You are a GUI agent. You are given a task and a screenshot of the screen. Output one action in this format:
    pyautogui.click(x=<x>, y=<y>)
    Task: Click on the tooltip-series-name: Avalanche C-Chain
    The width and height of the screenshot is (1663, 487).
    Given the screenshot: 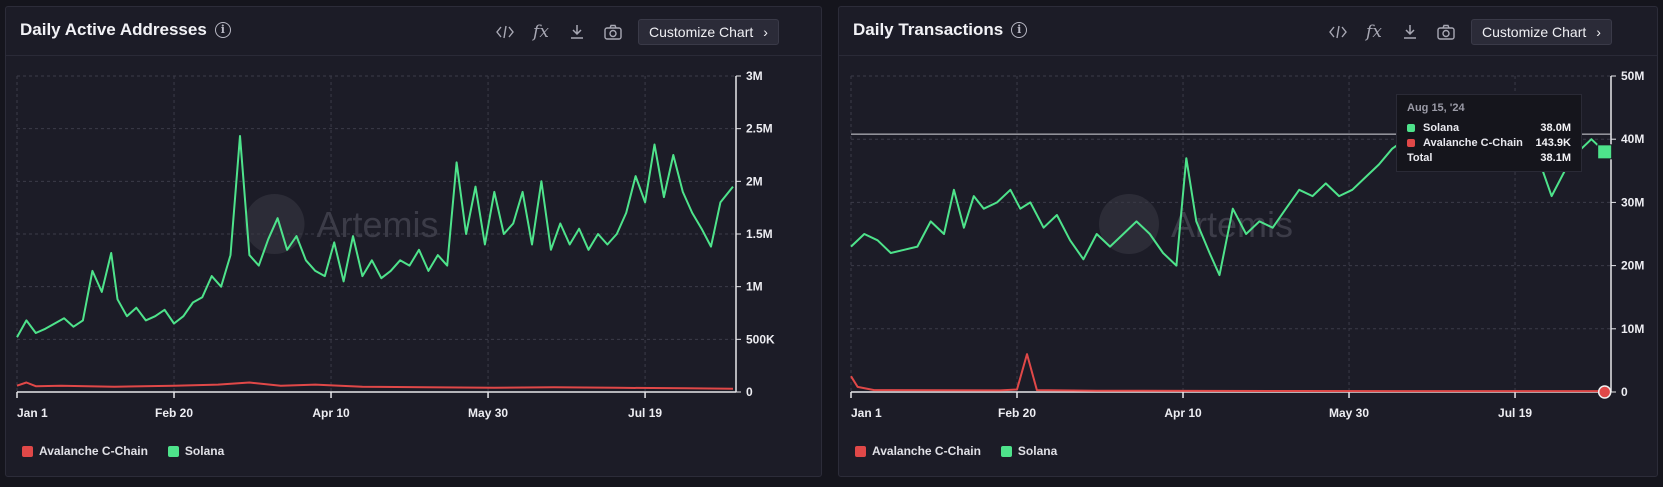 What is the action you would take?
    pyautogui.click(x=1473, y=142)
    